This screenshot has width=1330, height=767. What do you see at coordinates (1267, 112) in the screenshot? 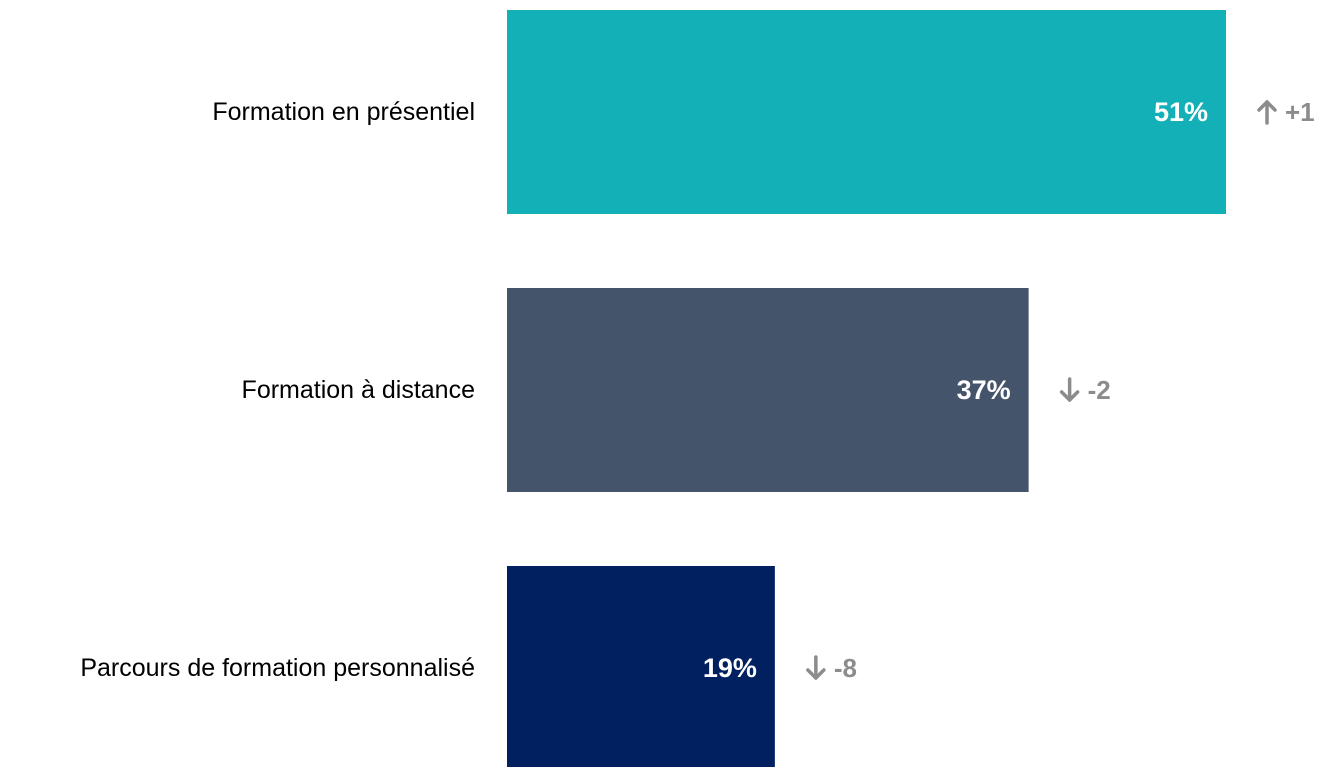
I see `arrow-up-icon` at bounding box center [1267, 112].